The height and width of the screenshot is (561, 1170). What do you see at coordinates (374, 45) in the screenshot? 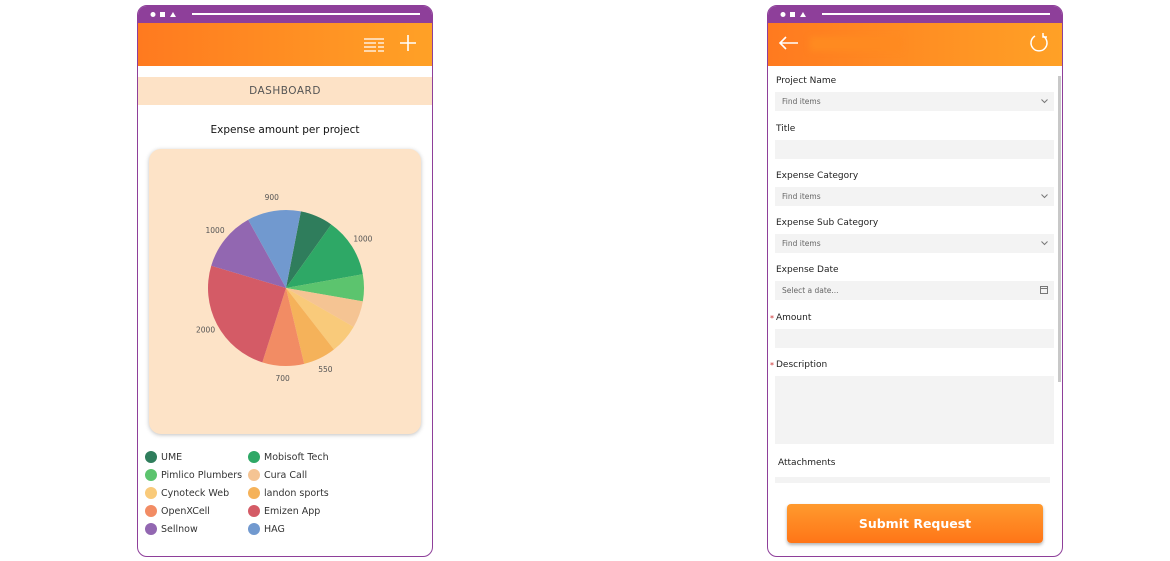
I see `list-icon` at bounding box center [374, 45].